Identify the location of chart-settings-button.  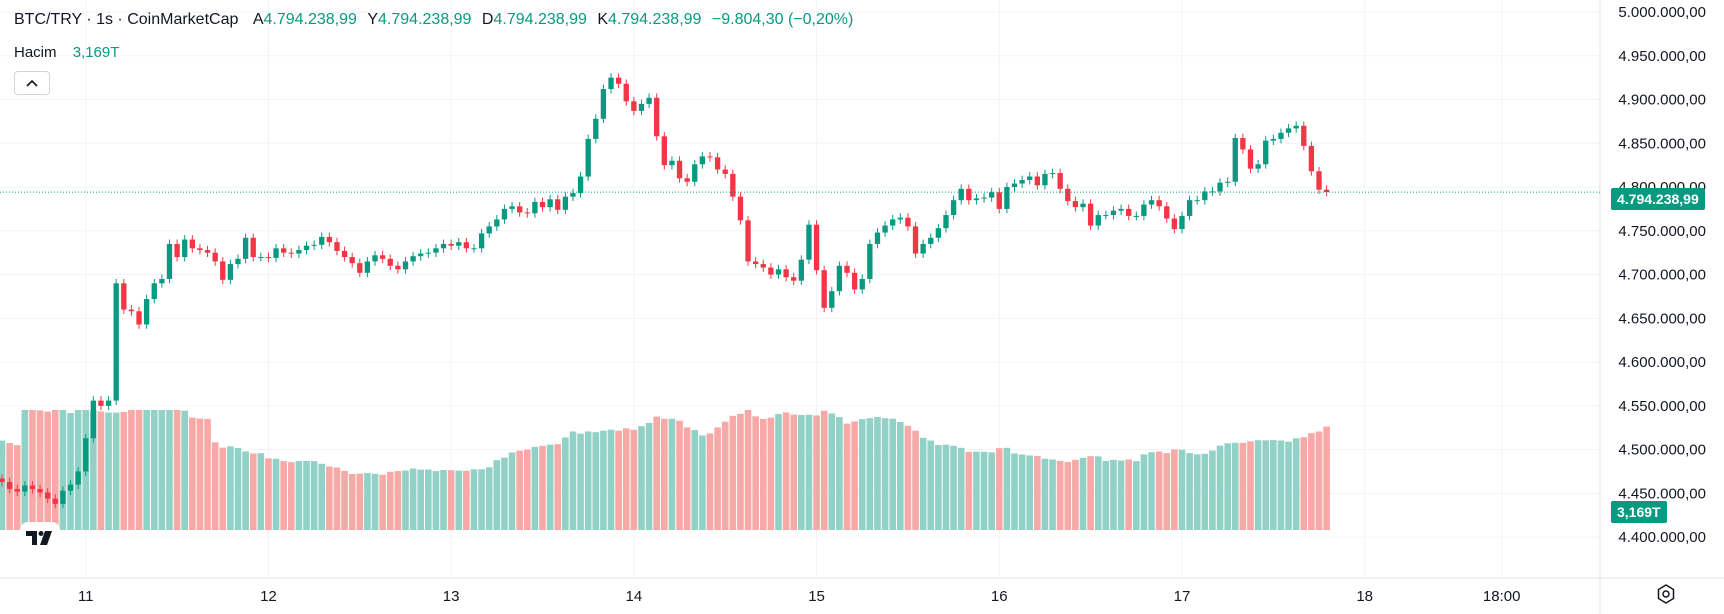
(1666, 594).